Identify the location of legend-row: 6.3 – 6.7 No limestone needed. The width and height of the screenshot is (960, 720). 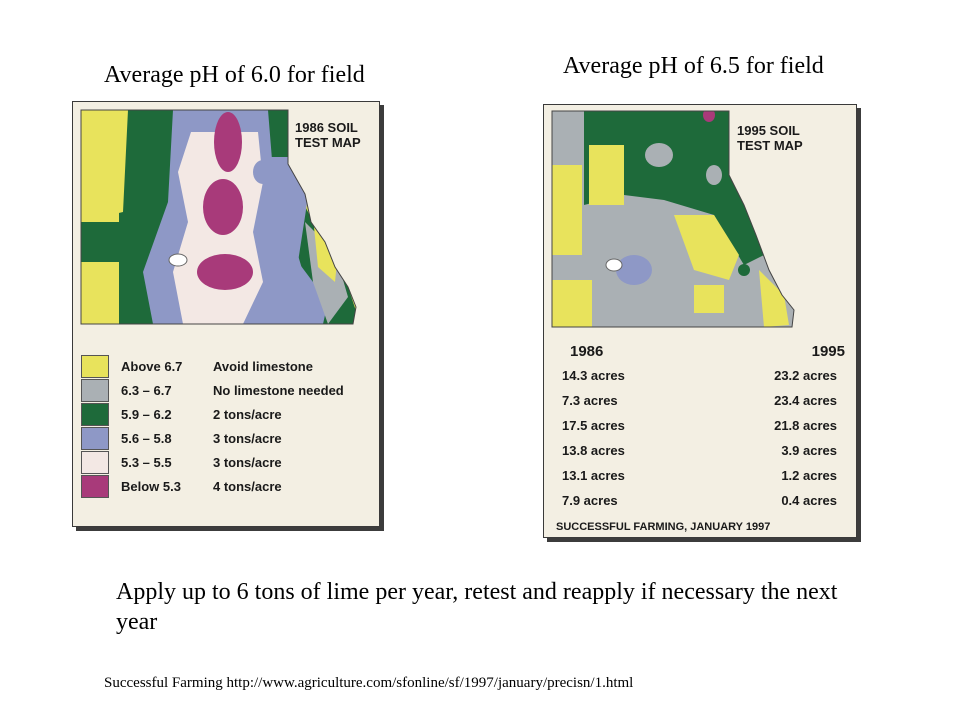
(226, 390).